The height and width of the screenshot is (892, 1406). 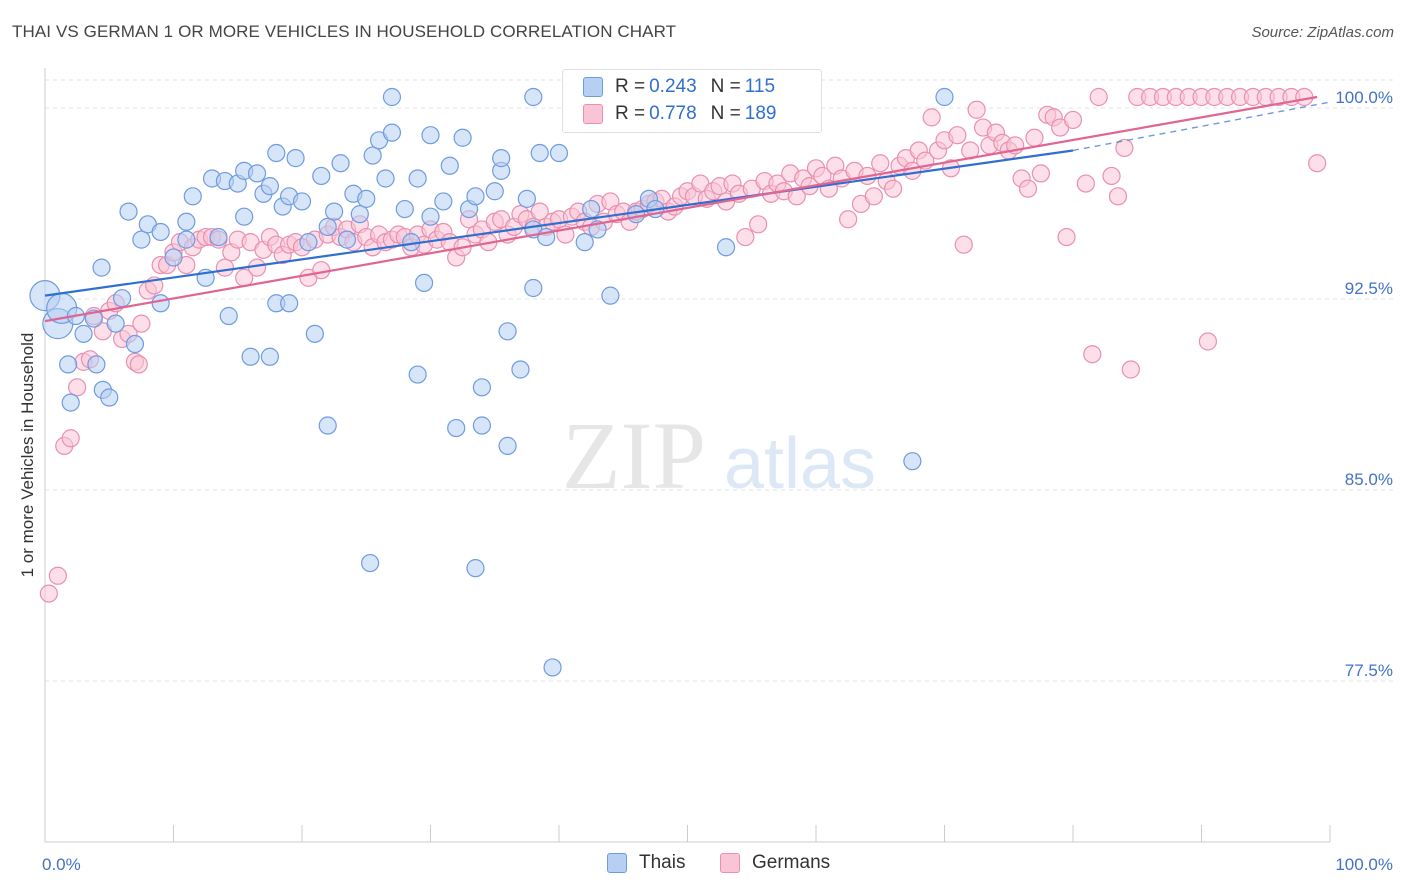 I want to click on watermark-zip: ZIP, so click(x=634, y=455).